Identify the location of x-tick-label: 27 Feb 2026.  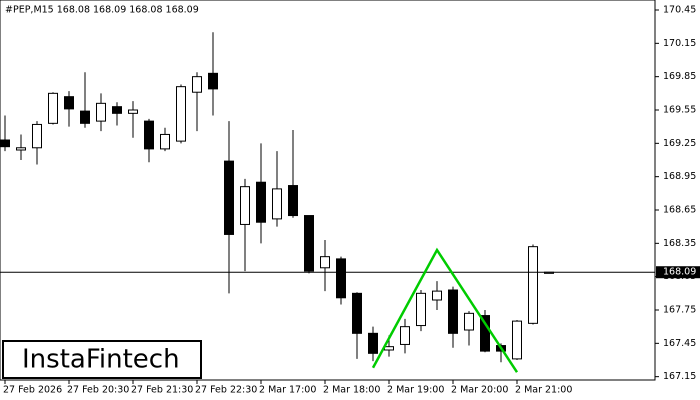
(32, 390).